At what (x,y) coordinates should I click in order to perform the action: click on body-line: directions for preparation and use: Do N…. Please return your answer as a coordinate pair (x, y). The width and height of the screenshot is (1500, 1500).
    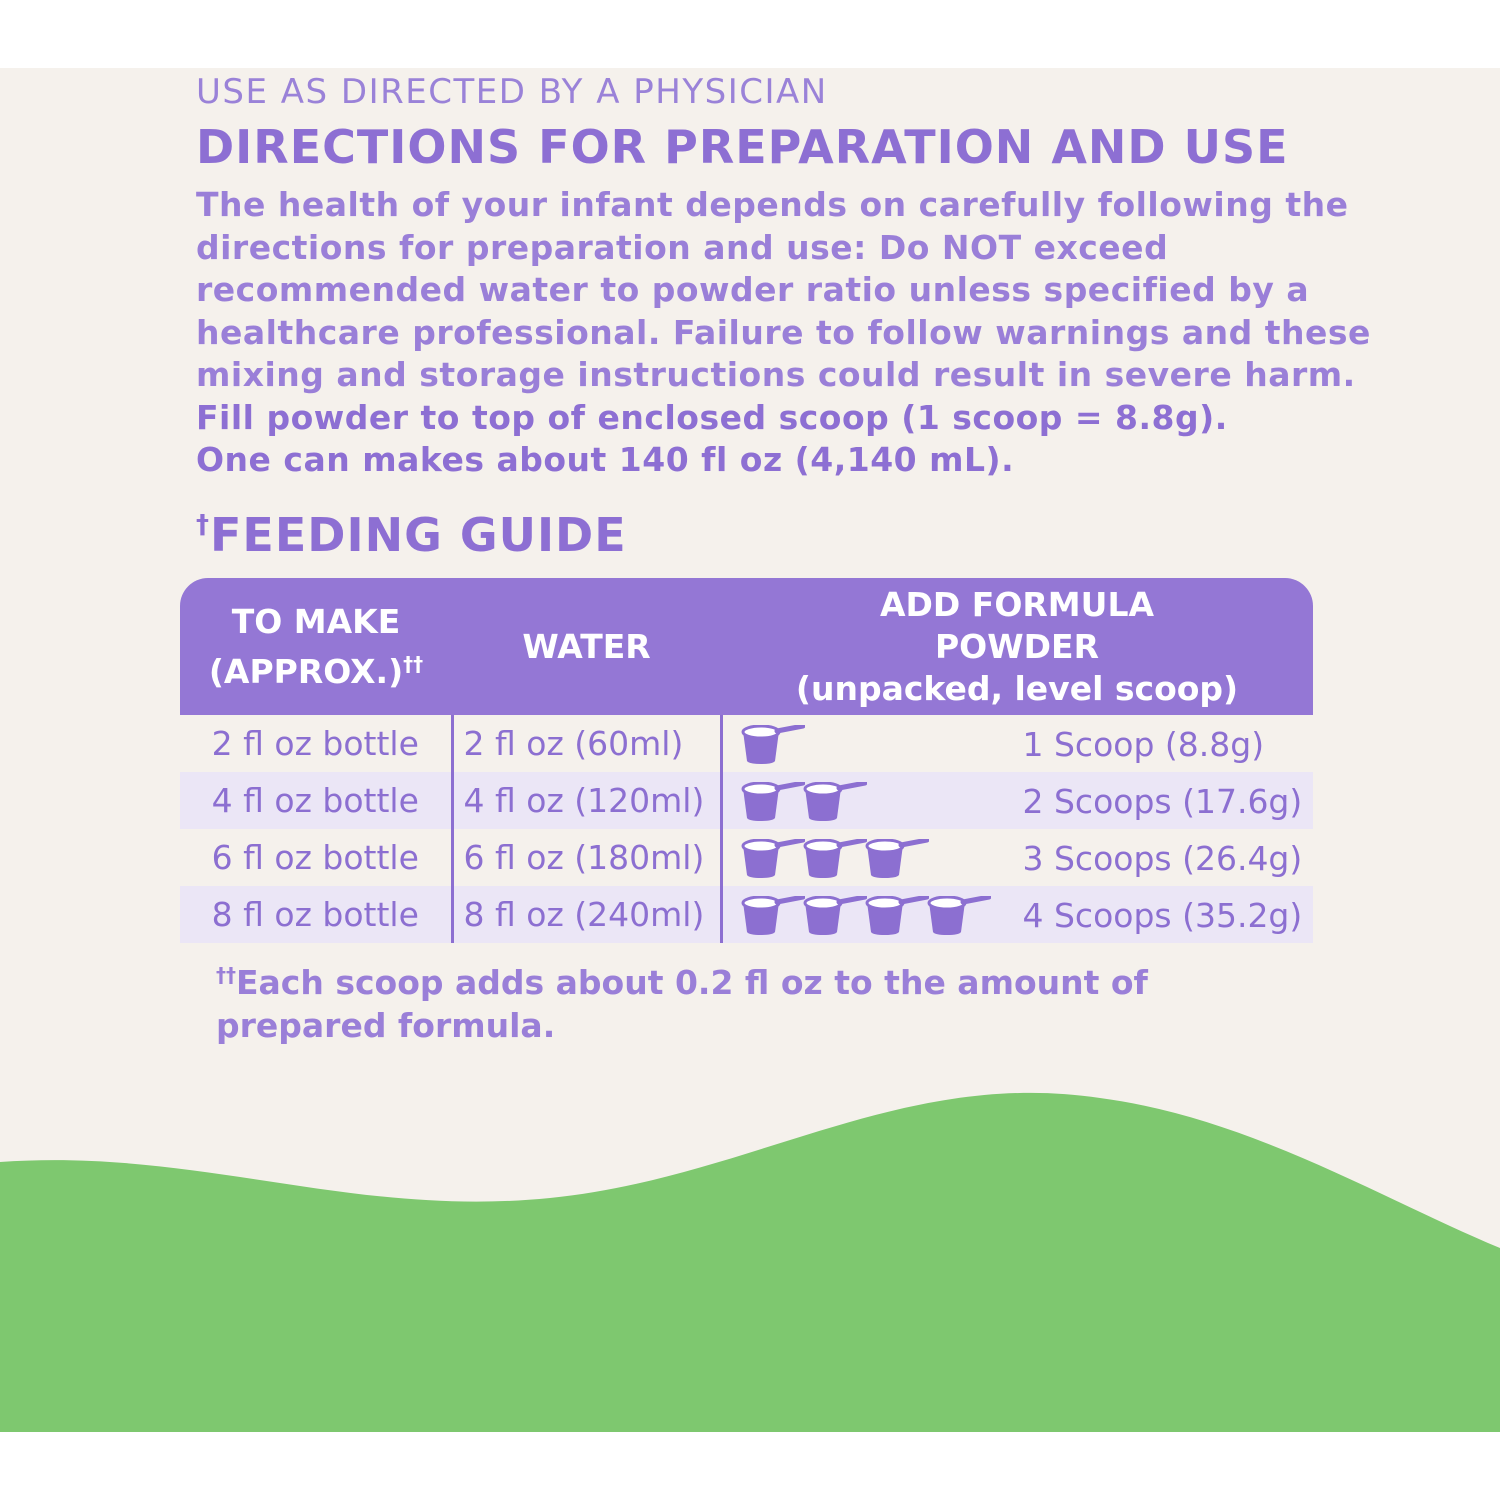
    Looking at the image, I should click on (682, 247).